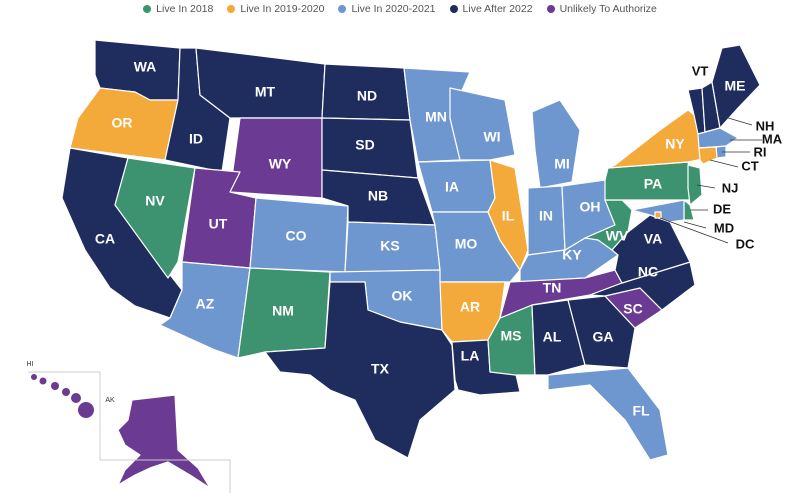 This screenshot has width=800, height=493. Describe the element at coordinates (155, 201) in the screenshot. I see `label-NV: NV` at that location.